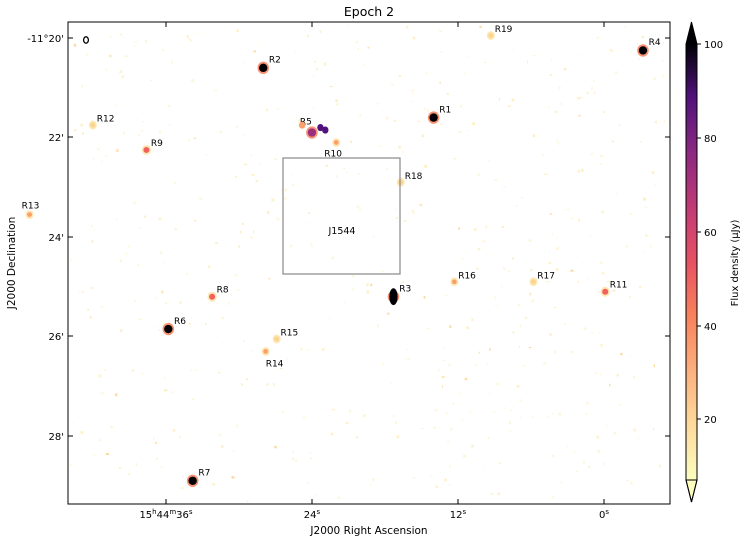 Image resolution: width=748 pixels, height=543 pixels. What do you see at coordinates (275, 61) in the screenshot?
I see `source-label: R2` at bounding box center [275, 61].